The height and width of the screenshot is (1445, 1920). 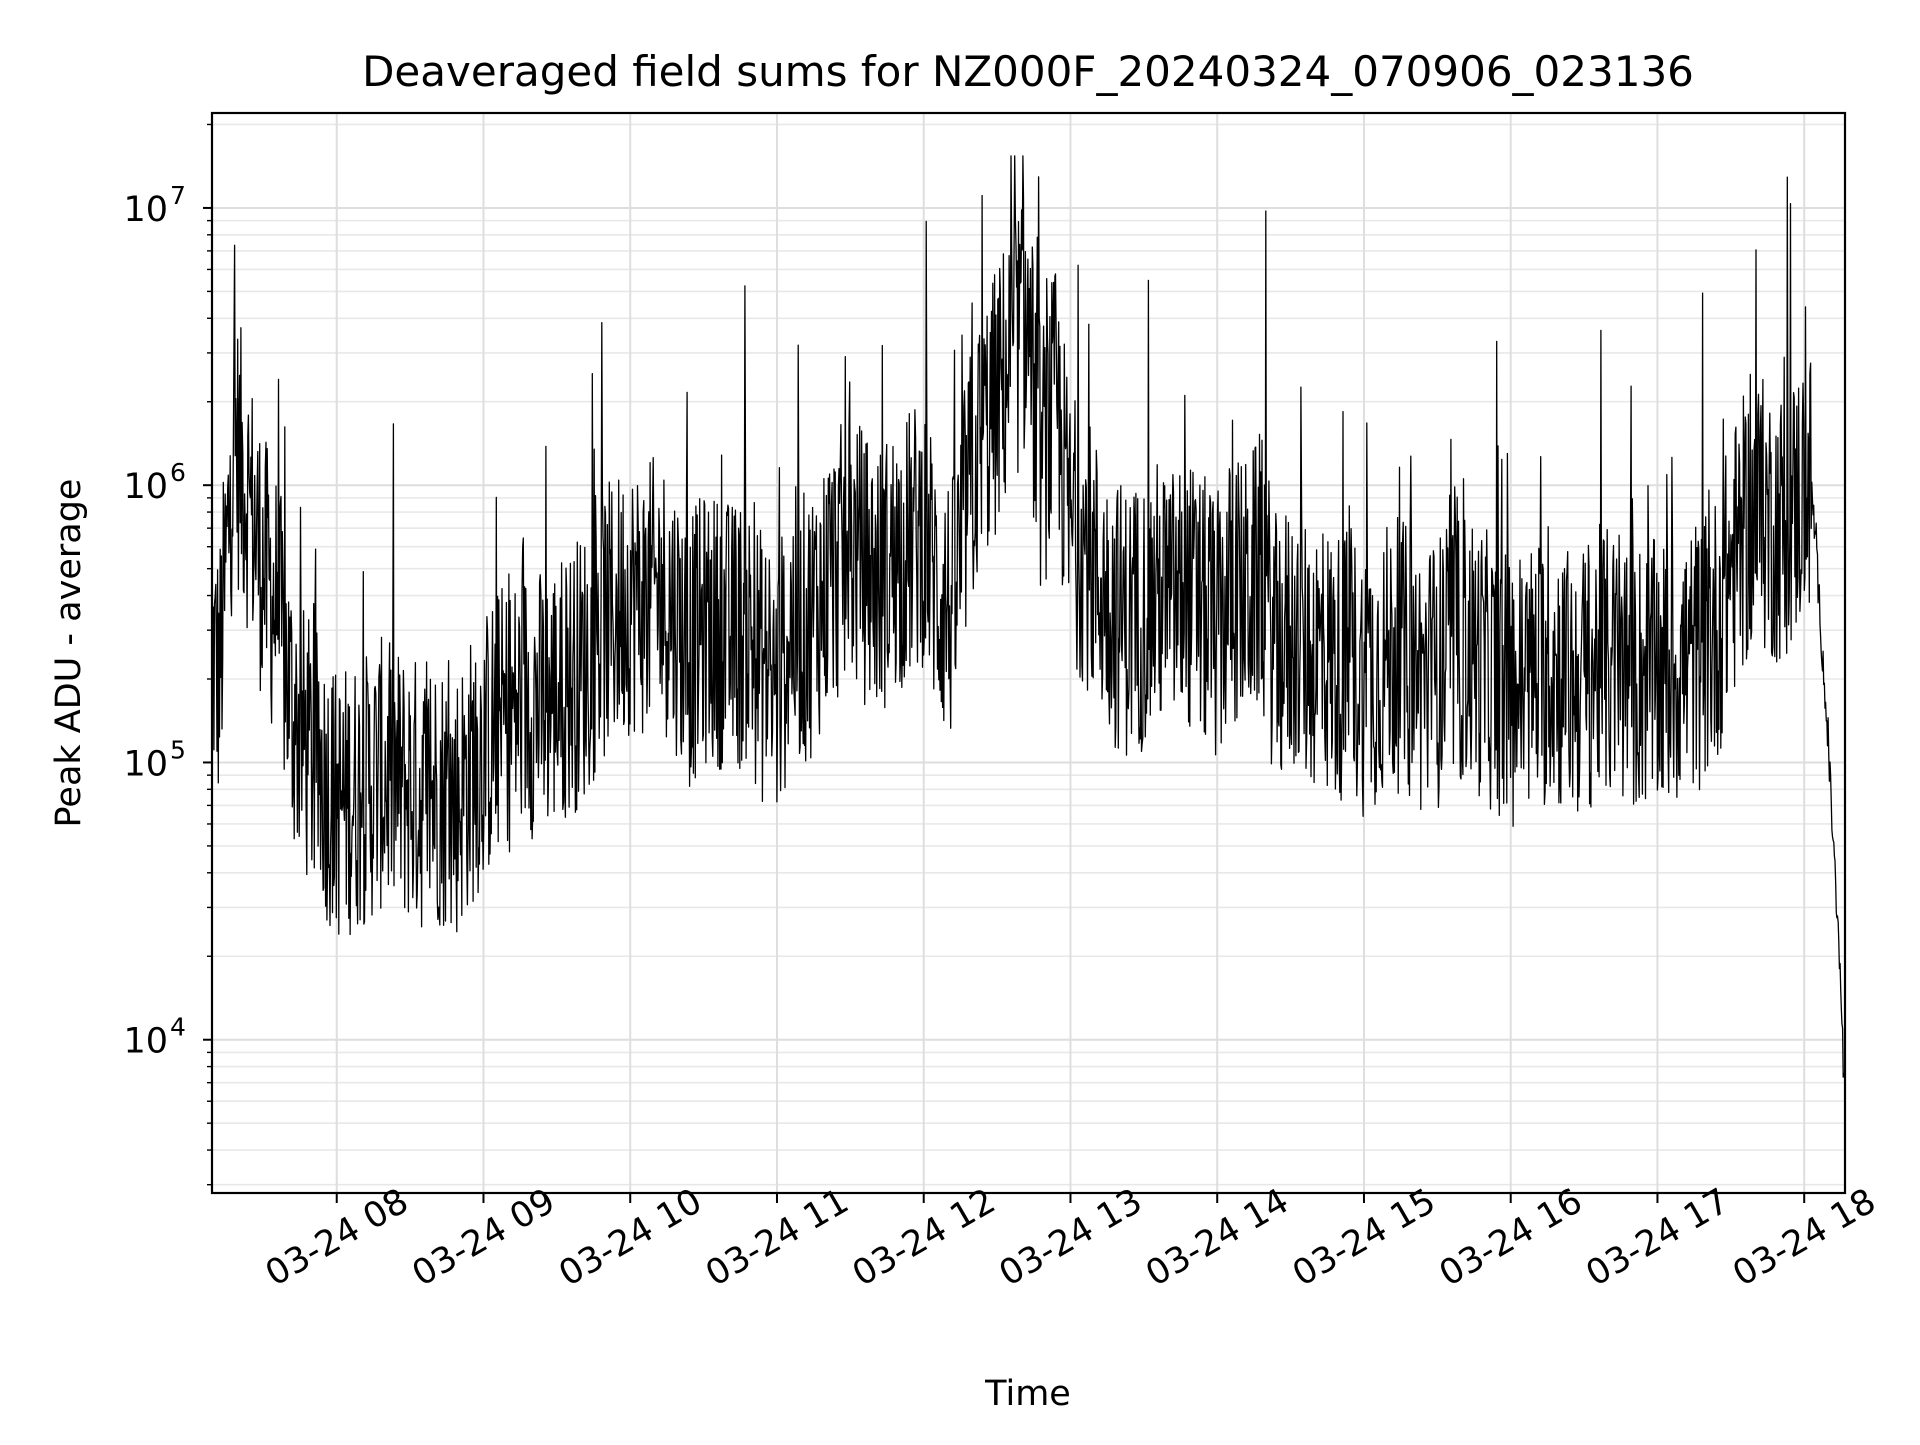 I want to click on y-tick-exponent: 4, so click(x=178, y=1027).